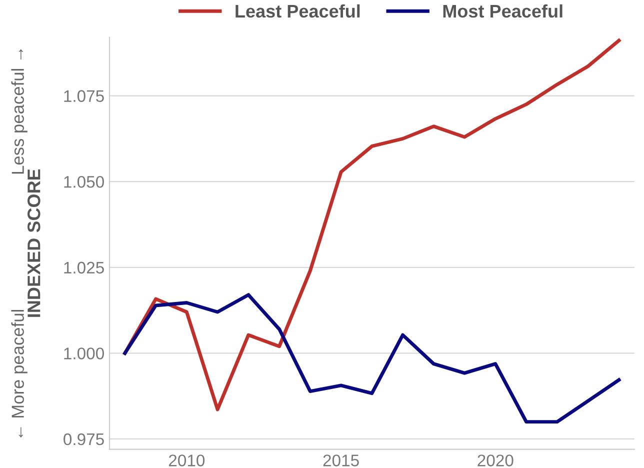 The width and height of the screenshot is (644, 468). Describe the element at coordinates (186, 460) in the screenshot. I see `x-tick-label: 2010` at that location.